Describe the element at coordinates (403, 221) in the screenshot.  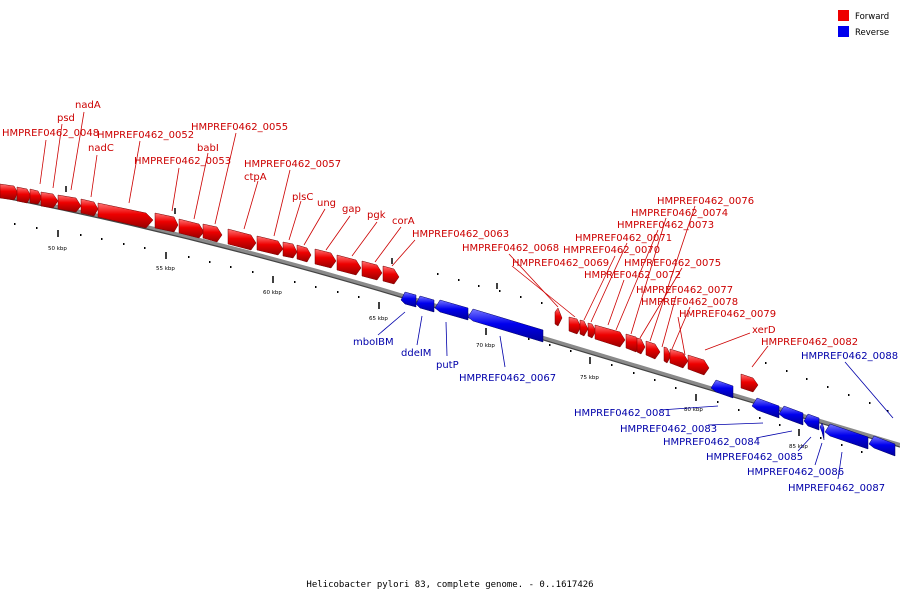
I see `gene-label-forward: corA` at that location.